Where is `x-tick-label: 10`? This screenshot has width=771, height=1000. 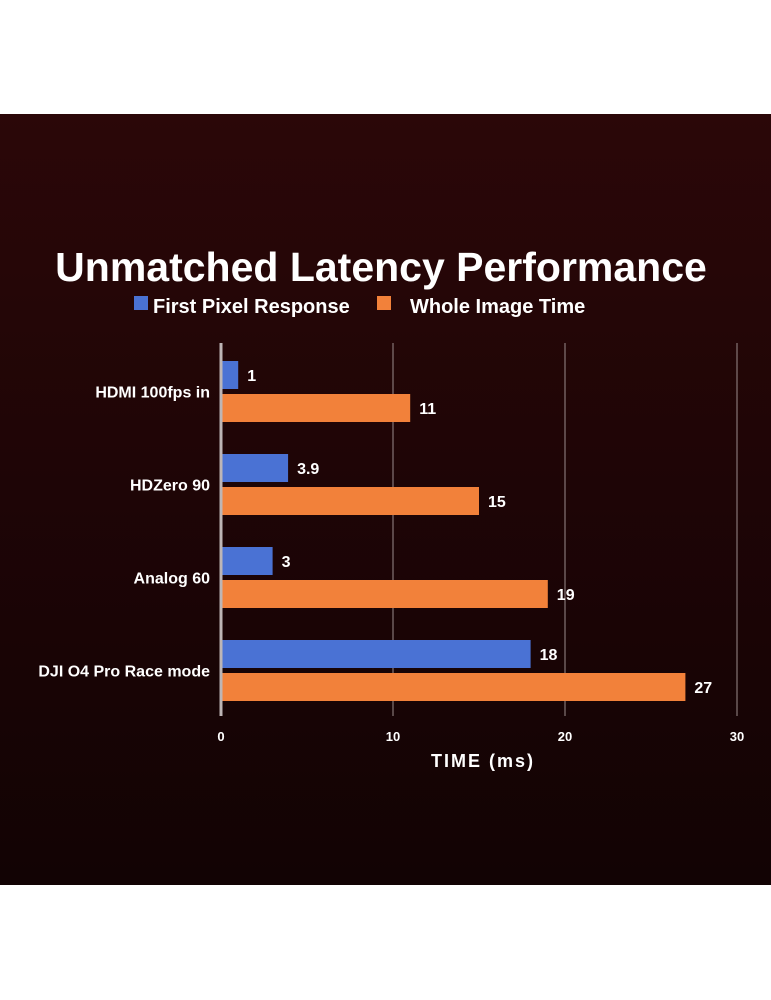
x-tick-label: 10 is located at coordinates (393, 736).